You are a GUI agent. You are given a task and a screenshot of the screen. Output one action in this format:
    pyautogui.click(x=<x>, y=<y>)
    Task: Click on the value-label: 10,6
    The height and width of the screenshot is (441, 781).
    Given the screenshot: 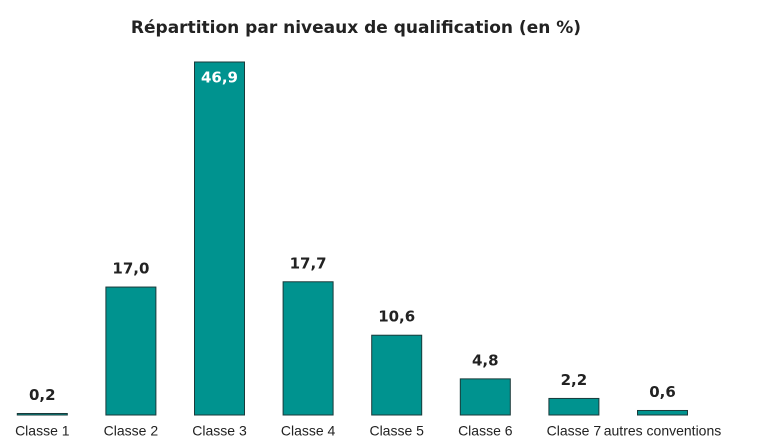 What is the action you would take?
    pyautogui.click(x=396, y=317)
    